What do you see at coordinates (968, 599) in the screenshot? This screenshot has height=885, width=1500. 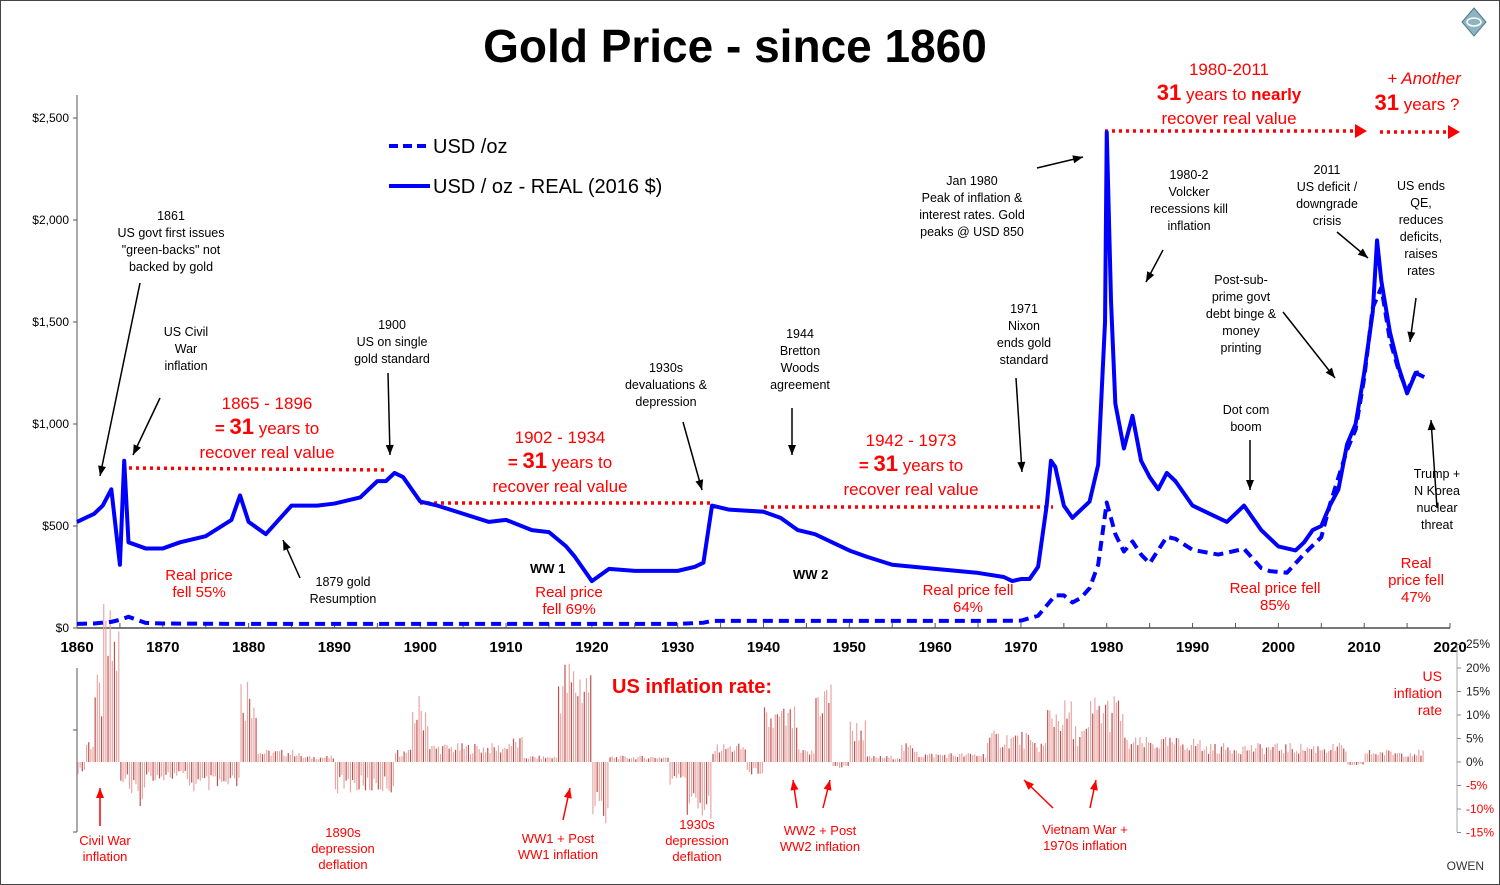 I see `price-fall-label: Real price fell 64%` at bounding box center [968, 599].